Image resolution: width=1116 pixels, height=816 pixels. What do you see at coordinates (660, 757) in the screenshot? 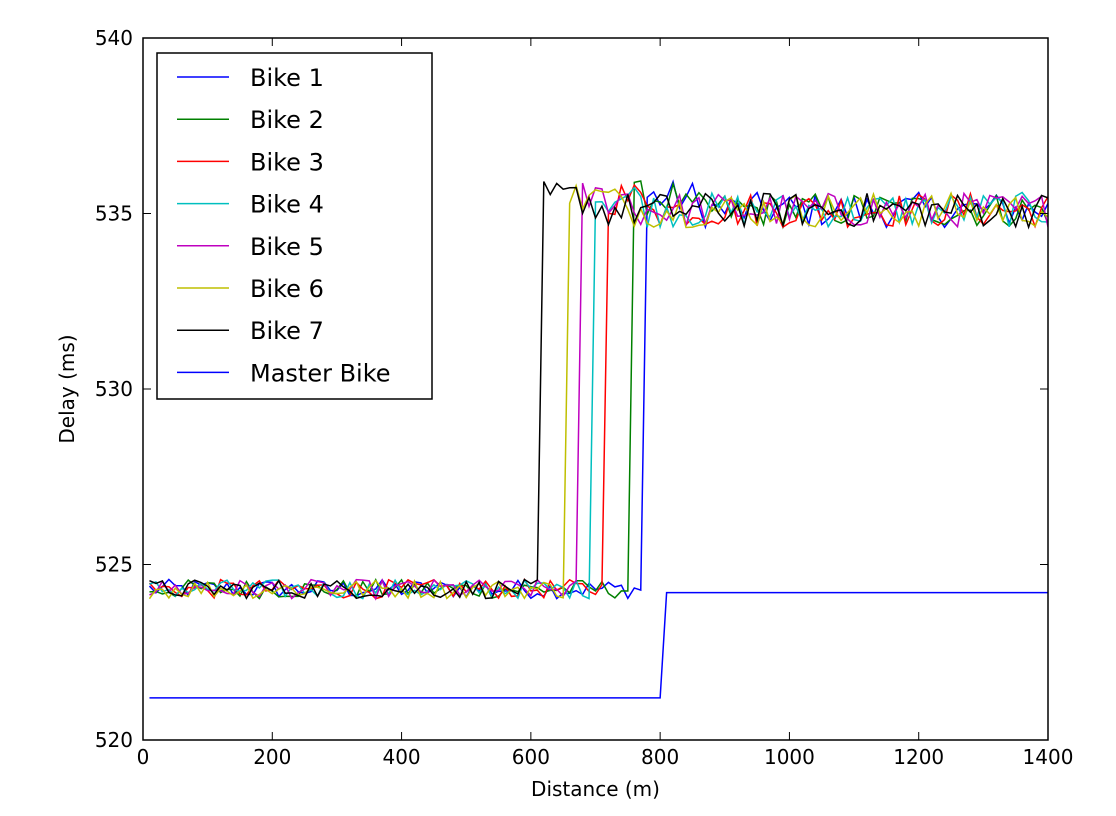
I see `x-tick-label: 800` at bounding box center [660, 757].